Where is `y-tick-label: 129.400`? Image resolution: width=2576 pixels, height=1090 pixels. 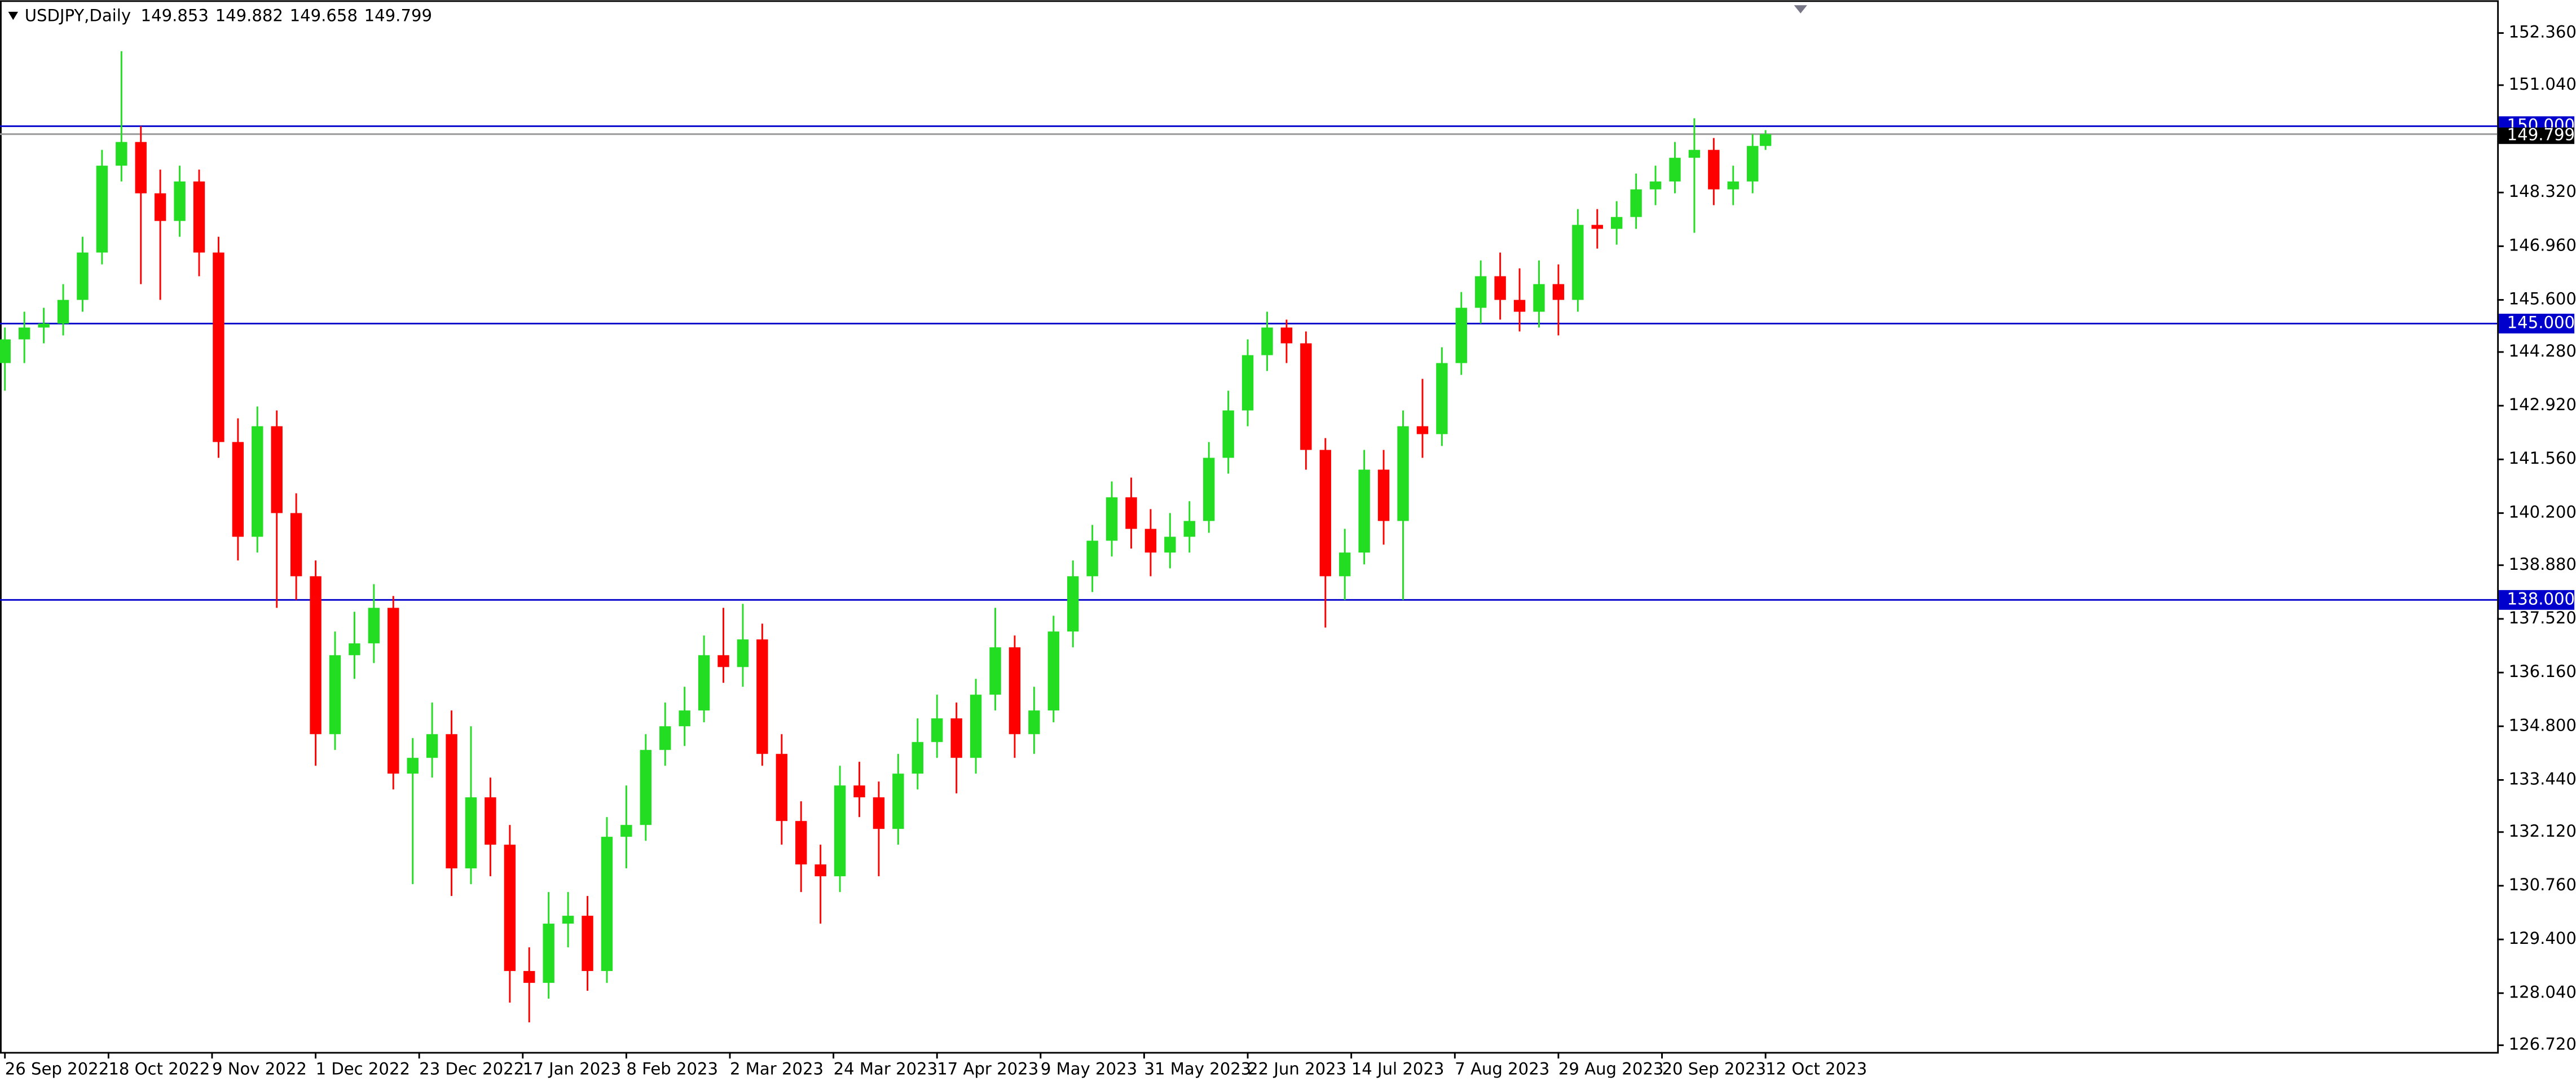
y-tick-label: 129.400 is located at coordinates (2543, 939).